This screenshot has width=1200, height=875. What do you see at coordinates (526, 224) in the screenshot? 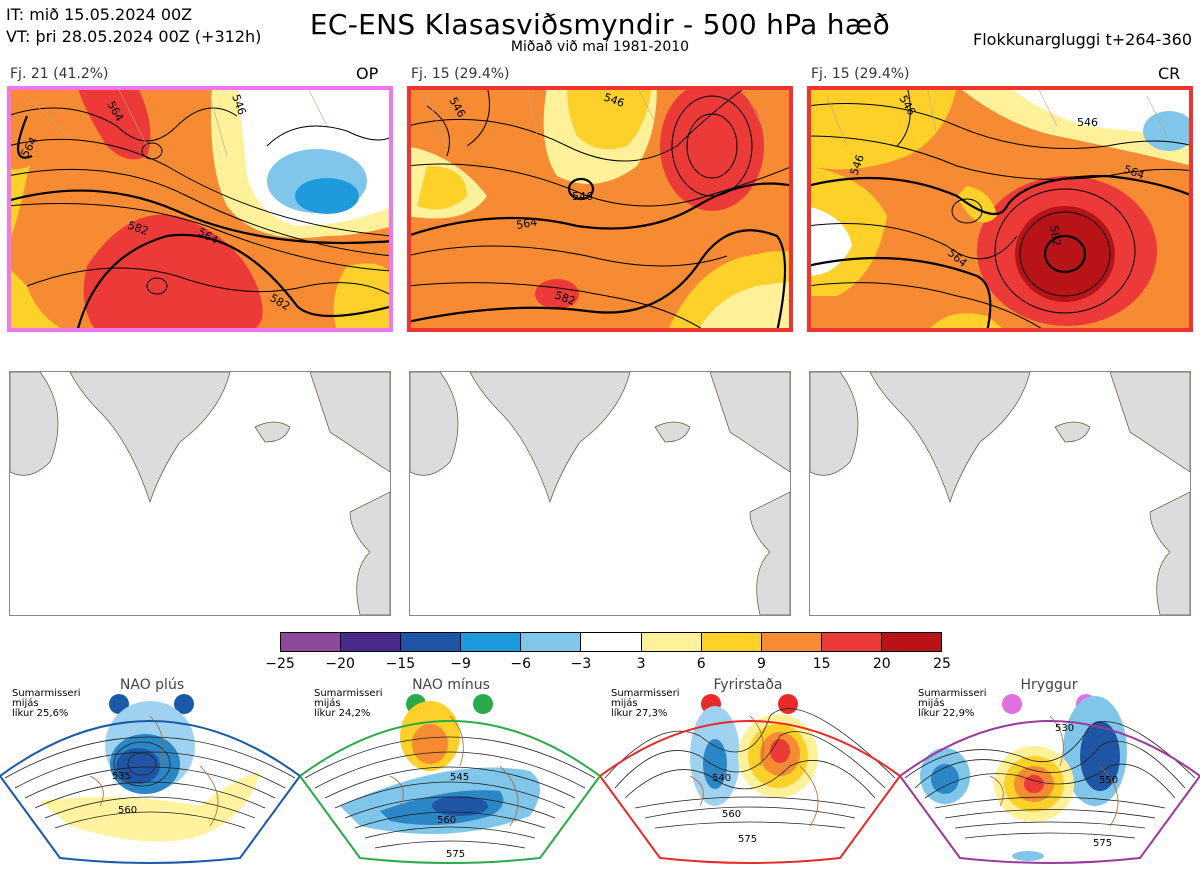
I see `contour-label: 564` at bounding box center [526, 224].